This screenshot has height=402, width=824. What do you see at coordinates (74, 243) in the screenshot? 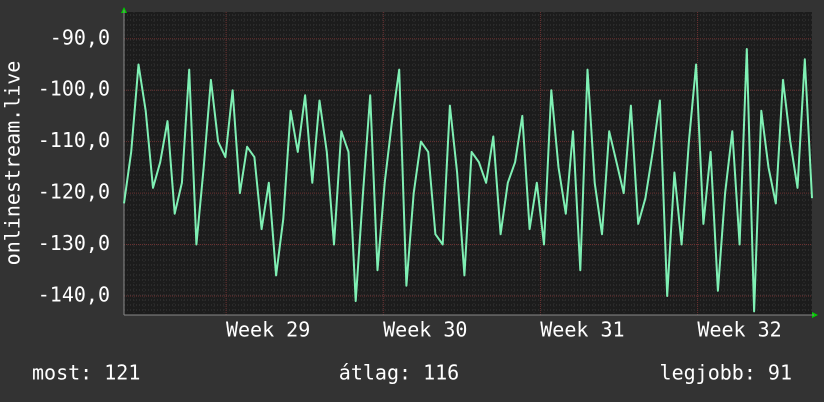
I see `y-tick-label: -130,0` at bounding box center [74, 243].